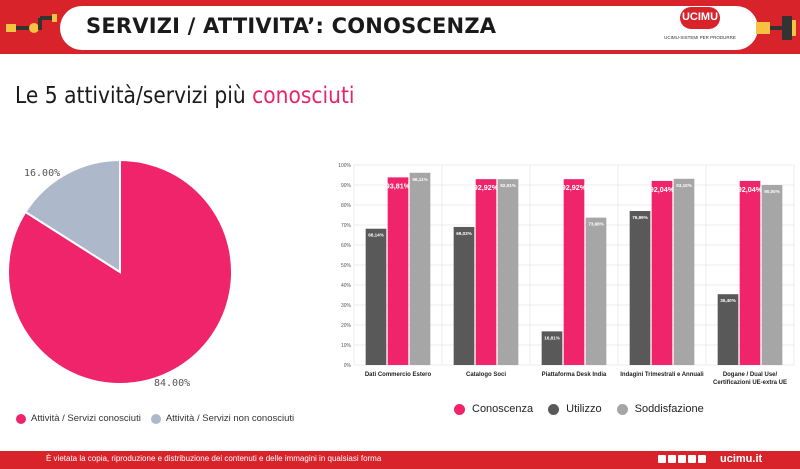  What do you see at coordinates (419, 179) in the screenshot?
I see `bar-value-label: 96,11%` at bounding box center [419, 179].